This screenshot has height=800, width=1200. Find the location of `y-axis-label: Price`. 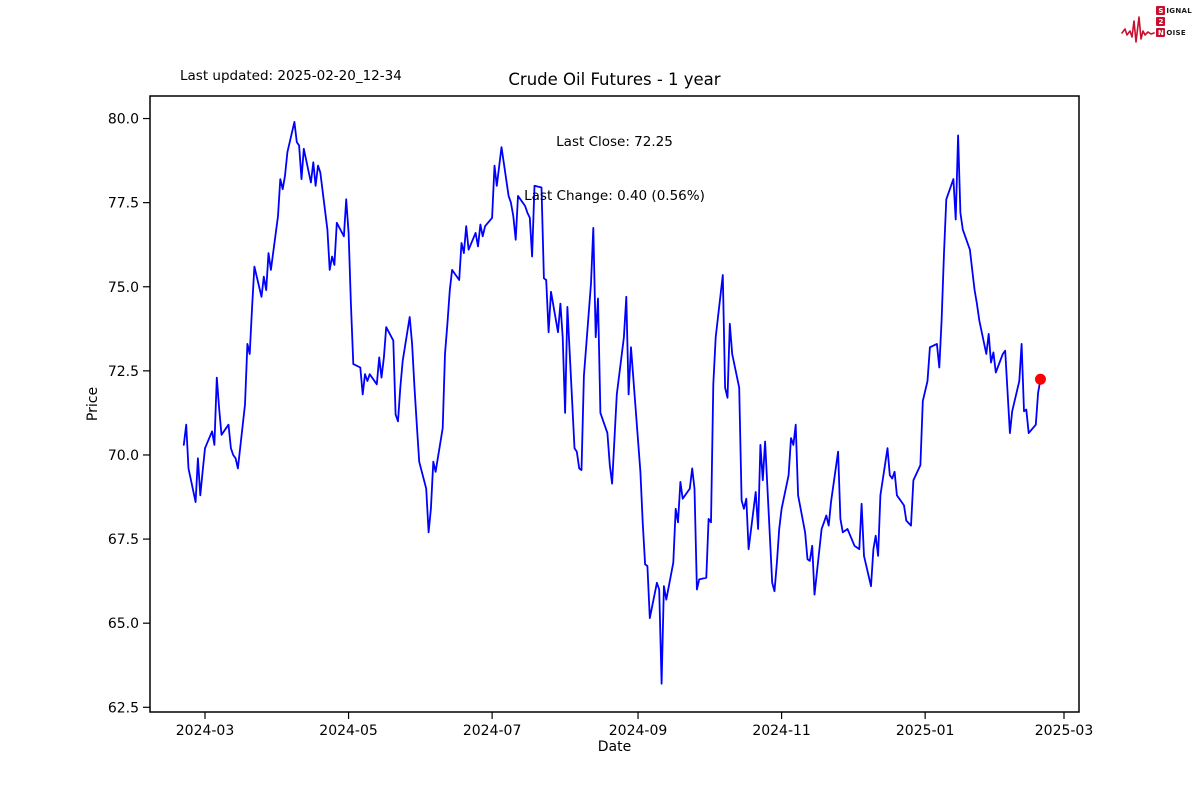

y-axis-label: Price is located at coordinates (93, 404).